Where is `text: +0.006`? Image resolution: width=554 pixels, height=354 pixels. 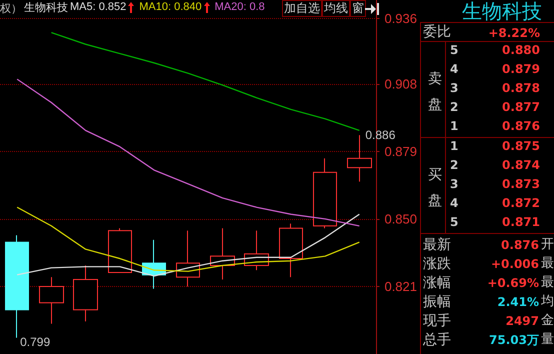
text: +0.006 is located at coordinates (514, 264).